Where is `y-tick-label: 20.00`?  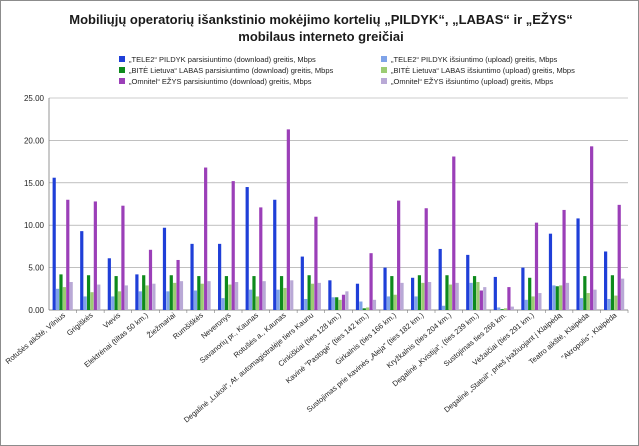 y-tick-label: 20.00 is located at coordinates (34, 140).